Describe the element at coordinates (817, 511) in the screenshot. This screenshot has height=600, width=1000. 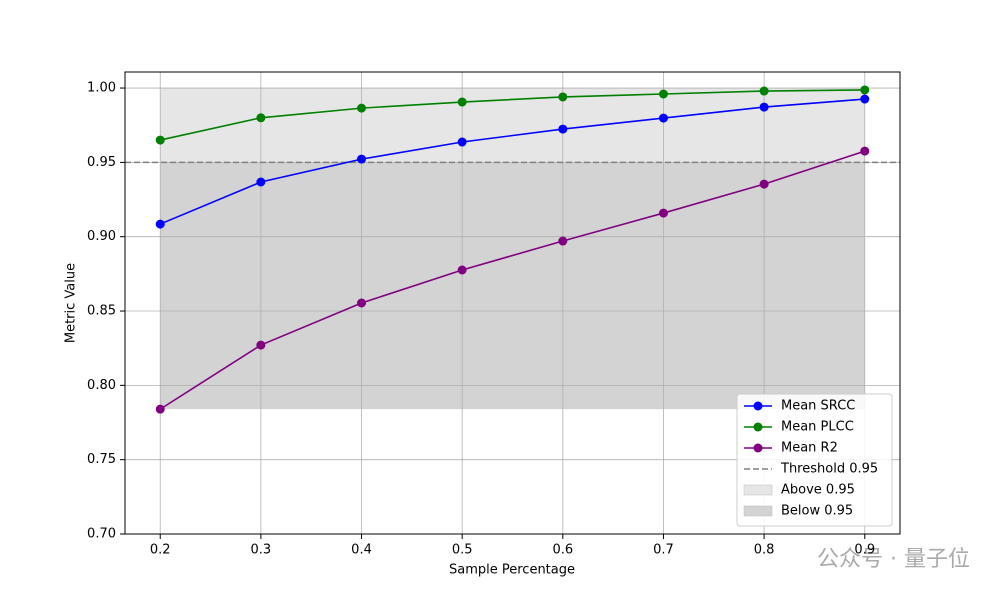
I see `legend-label: Below 0.95` at that location.